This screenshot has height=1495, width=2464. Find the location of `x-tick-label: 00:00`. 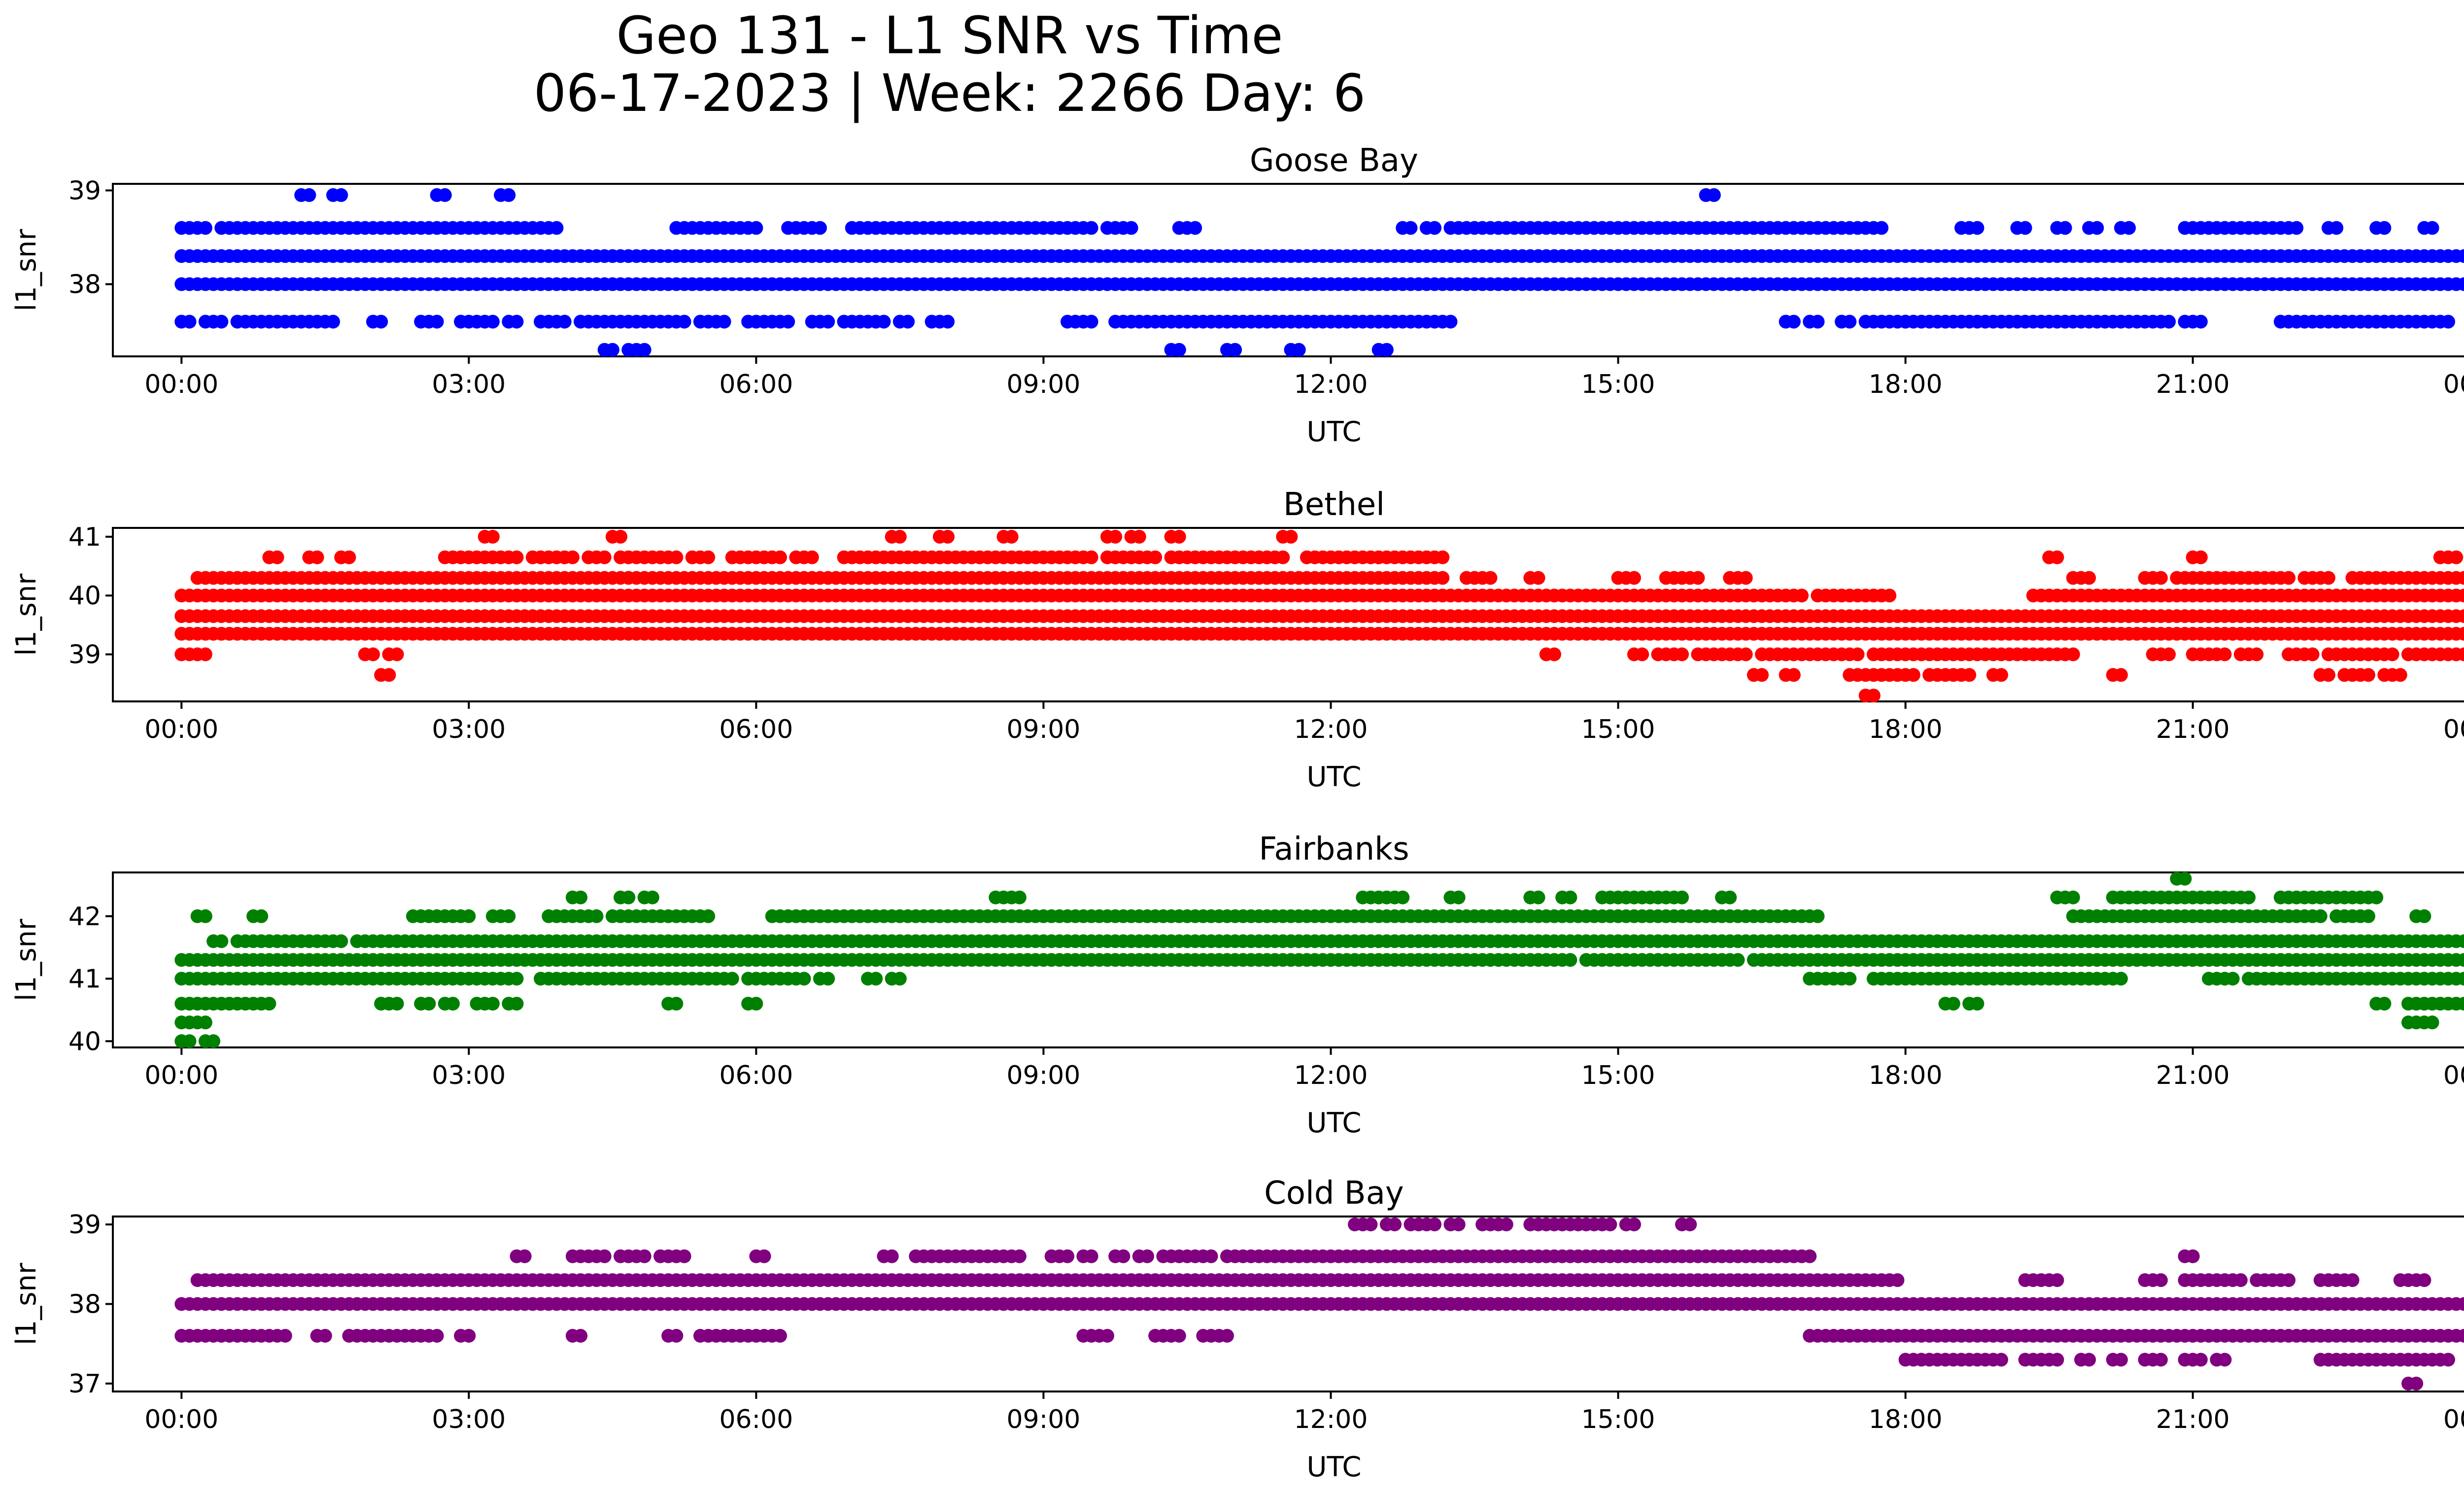

x-tick-label: 00:00 is located at coordinates (2453, 1075).